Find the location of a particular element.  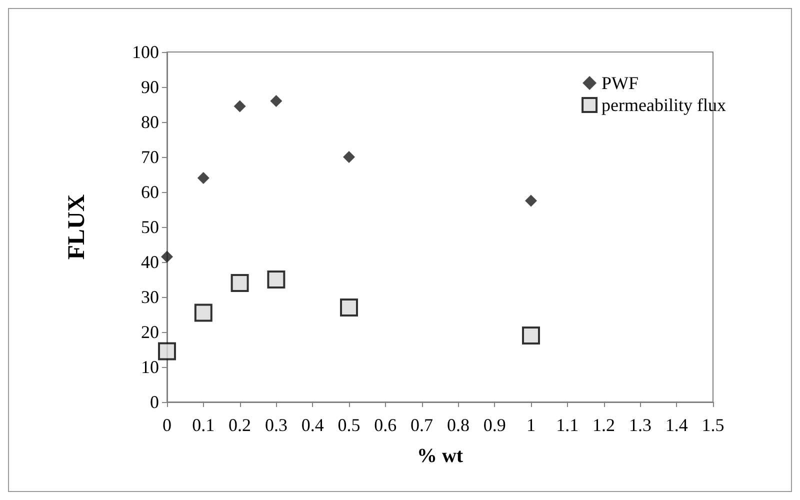

x-tick-label: 0.7 is located at coordinates (422, 425).